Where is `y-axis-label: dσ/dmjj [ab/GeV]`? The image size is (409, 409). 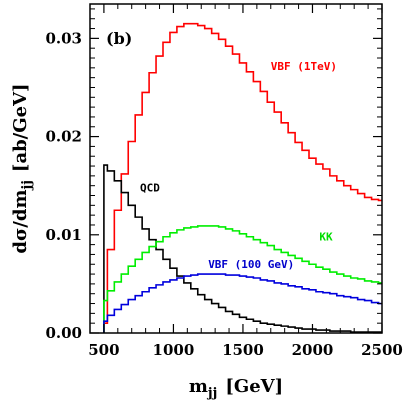 y-axis-label: dσ/dmjj [ab/GeV] is located at coordinates (22, 168).